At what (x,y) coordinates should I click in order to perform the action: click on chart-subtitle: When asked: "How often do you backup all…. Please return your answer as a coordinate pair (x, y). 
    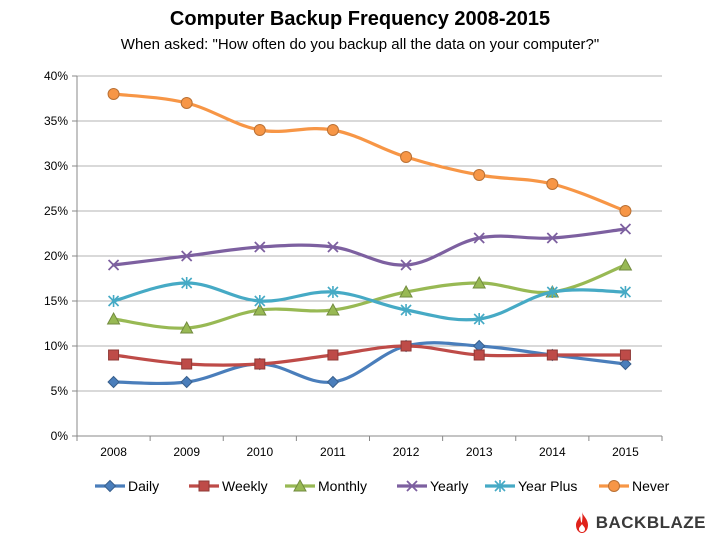
    Looking at the image, I should click on (360, 44).